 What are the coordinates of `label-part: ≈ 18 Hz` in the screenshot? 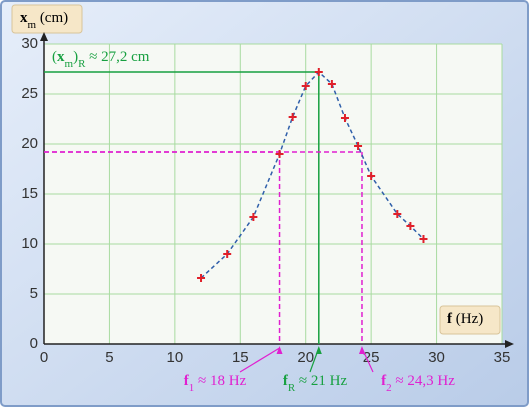 It's located at (220, 381).